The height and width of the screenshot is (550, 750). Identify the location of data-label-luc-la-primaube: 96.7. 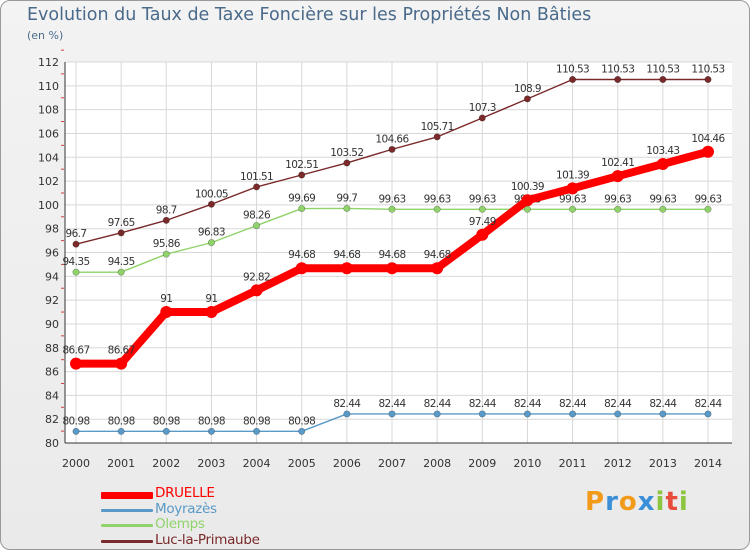
(76, 234).